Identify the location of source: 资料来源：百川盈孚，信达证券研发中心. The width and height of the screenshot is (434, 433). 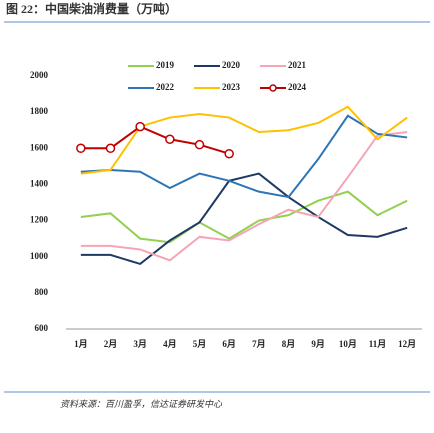
(141, 404).